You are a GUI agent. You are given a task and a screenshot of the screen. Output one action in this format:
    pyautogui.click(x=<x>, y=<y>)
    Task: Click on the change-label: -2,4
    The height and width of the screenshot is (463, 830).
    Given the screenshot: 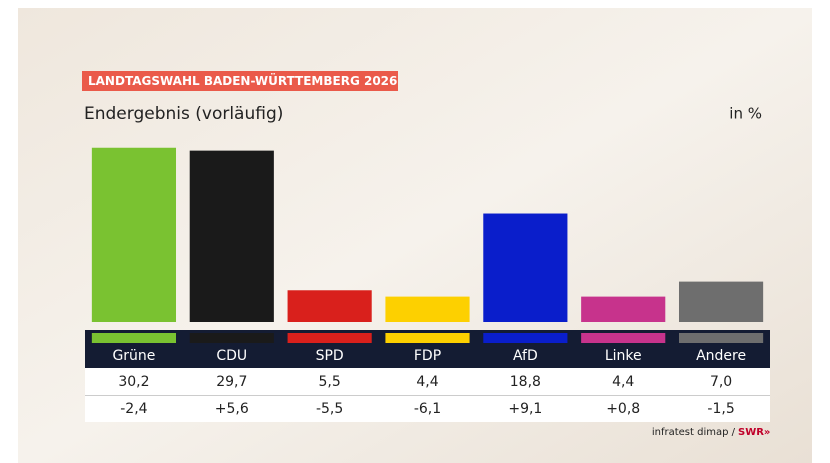 What is the action you would take?
    pyautogui.click(x=133, y=409)
    